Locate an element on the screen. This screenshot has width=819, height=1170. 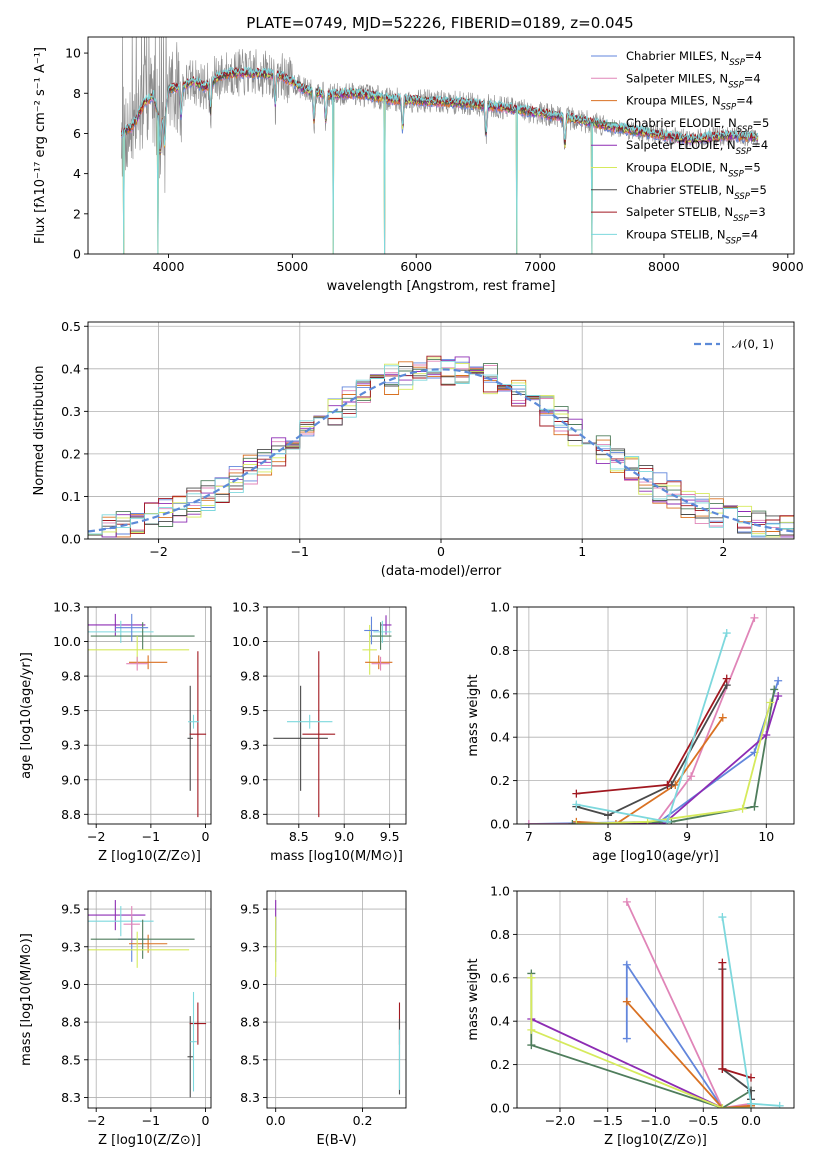
x-tick-label: 0.2 is located at coordinates (363, 1120).